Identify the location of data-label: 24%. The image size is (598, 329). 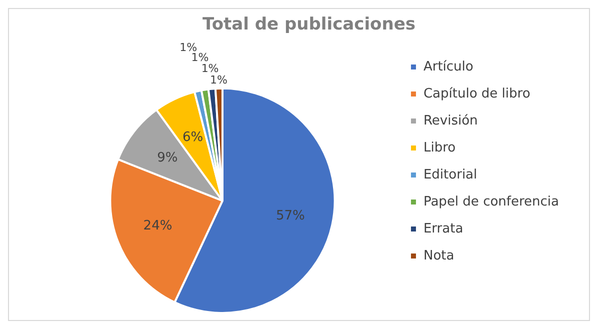
(157, 226).